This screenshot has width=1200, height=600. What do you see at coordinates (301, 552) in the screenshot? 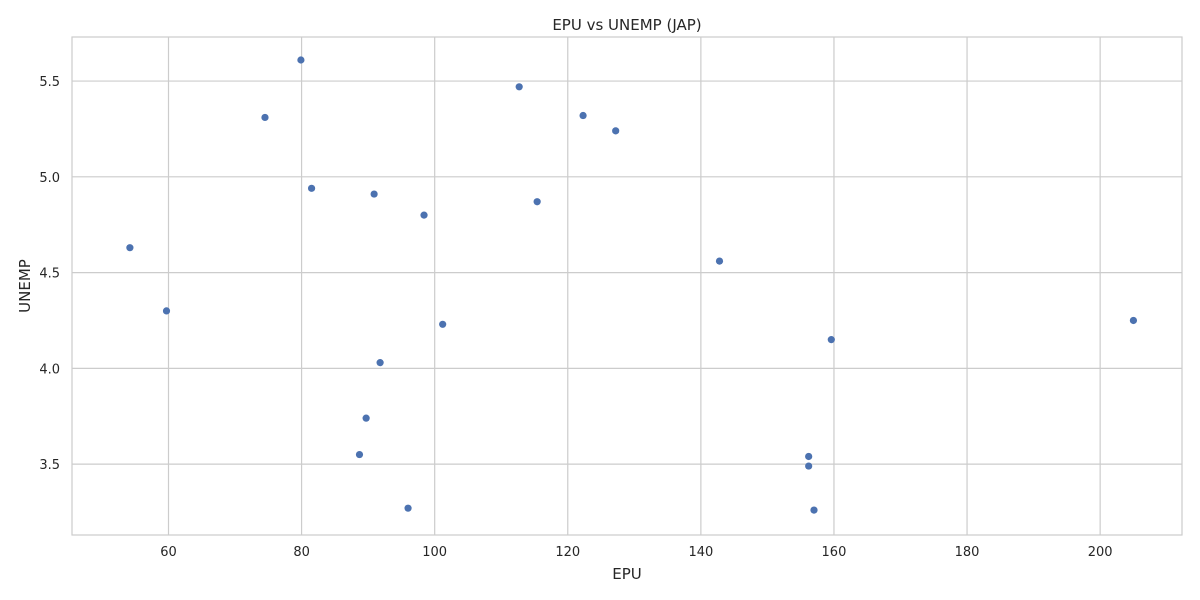
I see `x-tick-label: 80` at bounding box center [301, 552].